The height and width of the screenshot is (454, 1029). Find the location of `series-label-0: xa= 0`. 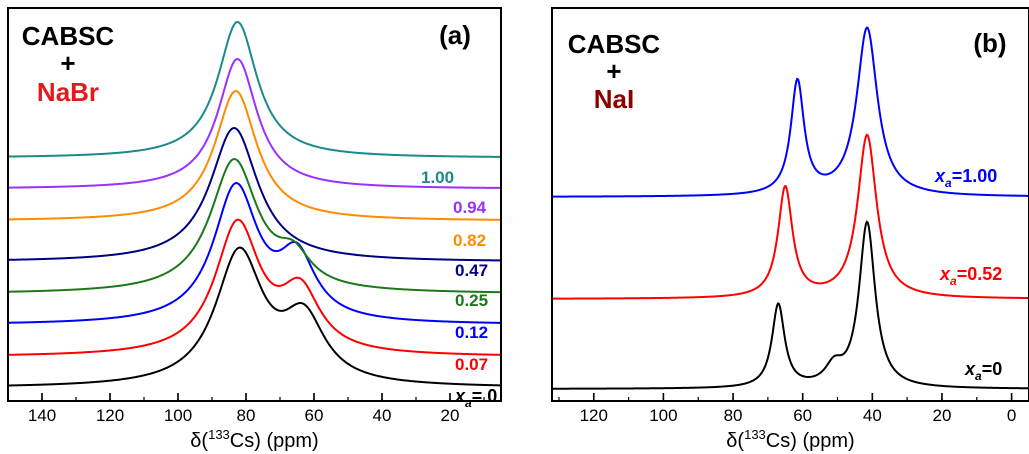

series-label-0: xa= 0 is located at coordinates (475, 398).